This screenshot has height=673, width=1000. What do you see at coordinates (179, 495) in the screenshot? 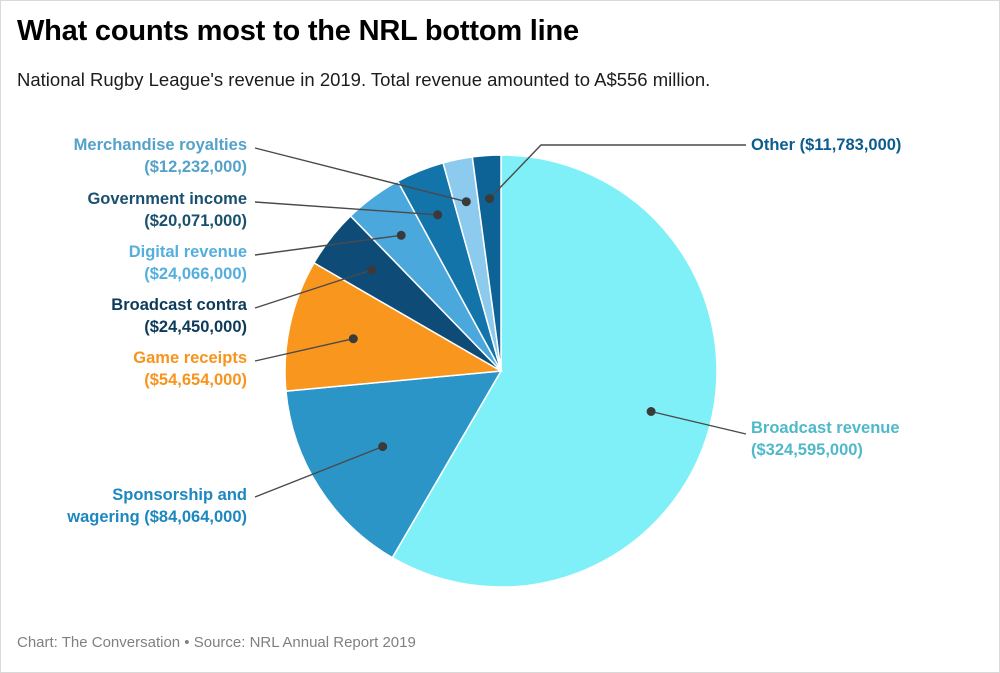
I see `label-line: Sponsorship and` at bounding box center [179, 495].